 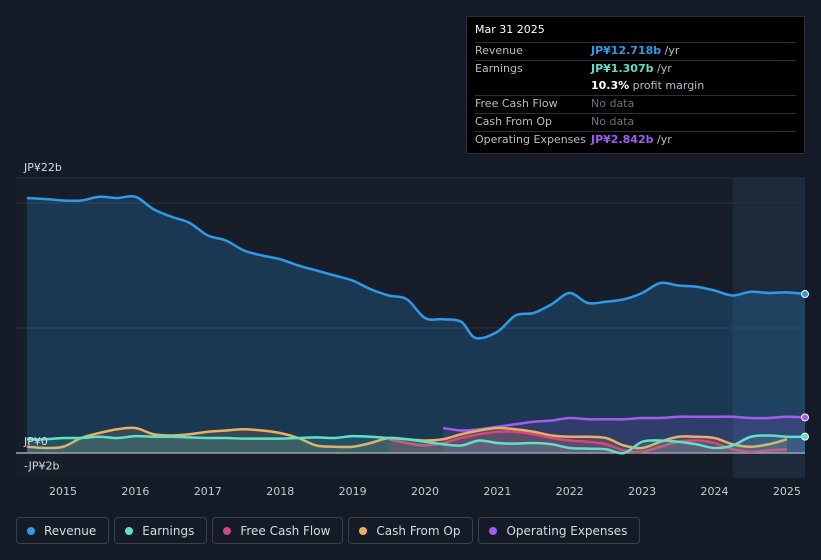 What do you see at coordinates (624, 423) in the screenshot?
I see `line-operating-expenses` at bounding box center [624, 423].